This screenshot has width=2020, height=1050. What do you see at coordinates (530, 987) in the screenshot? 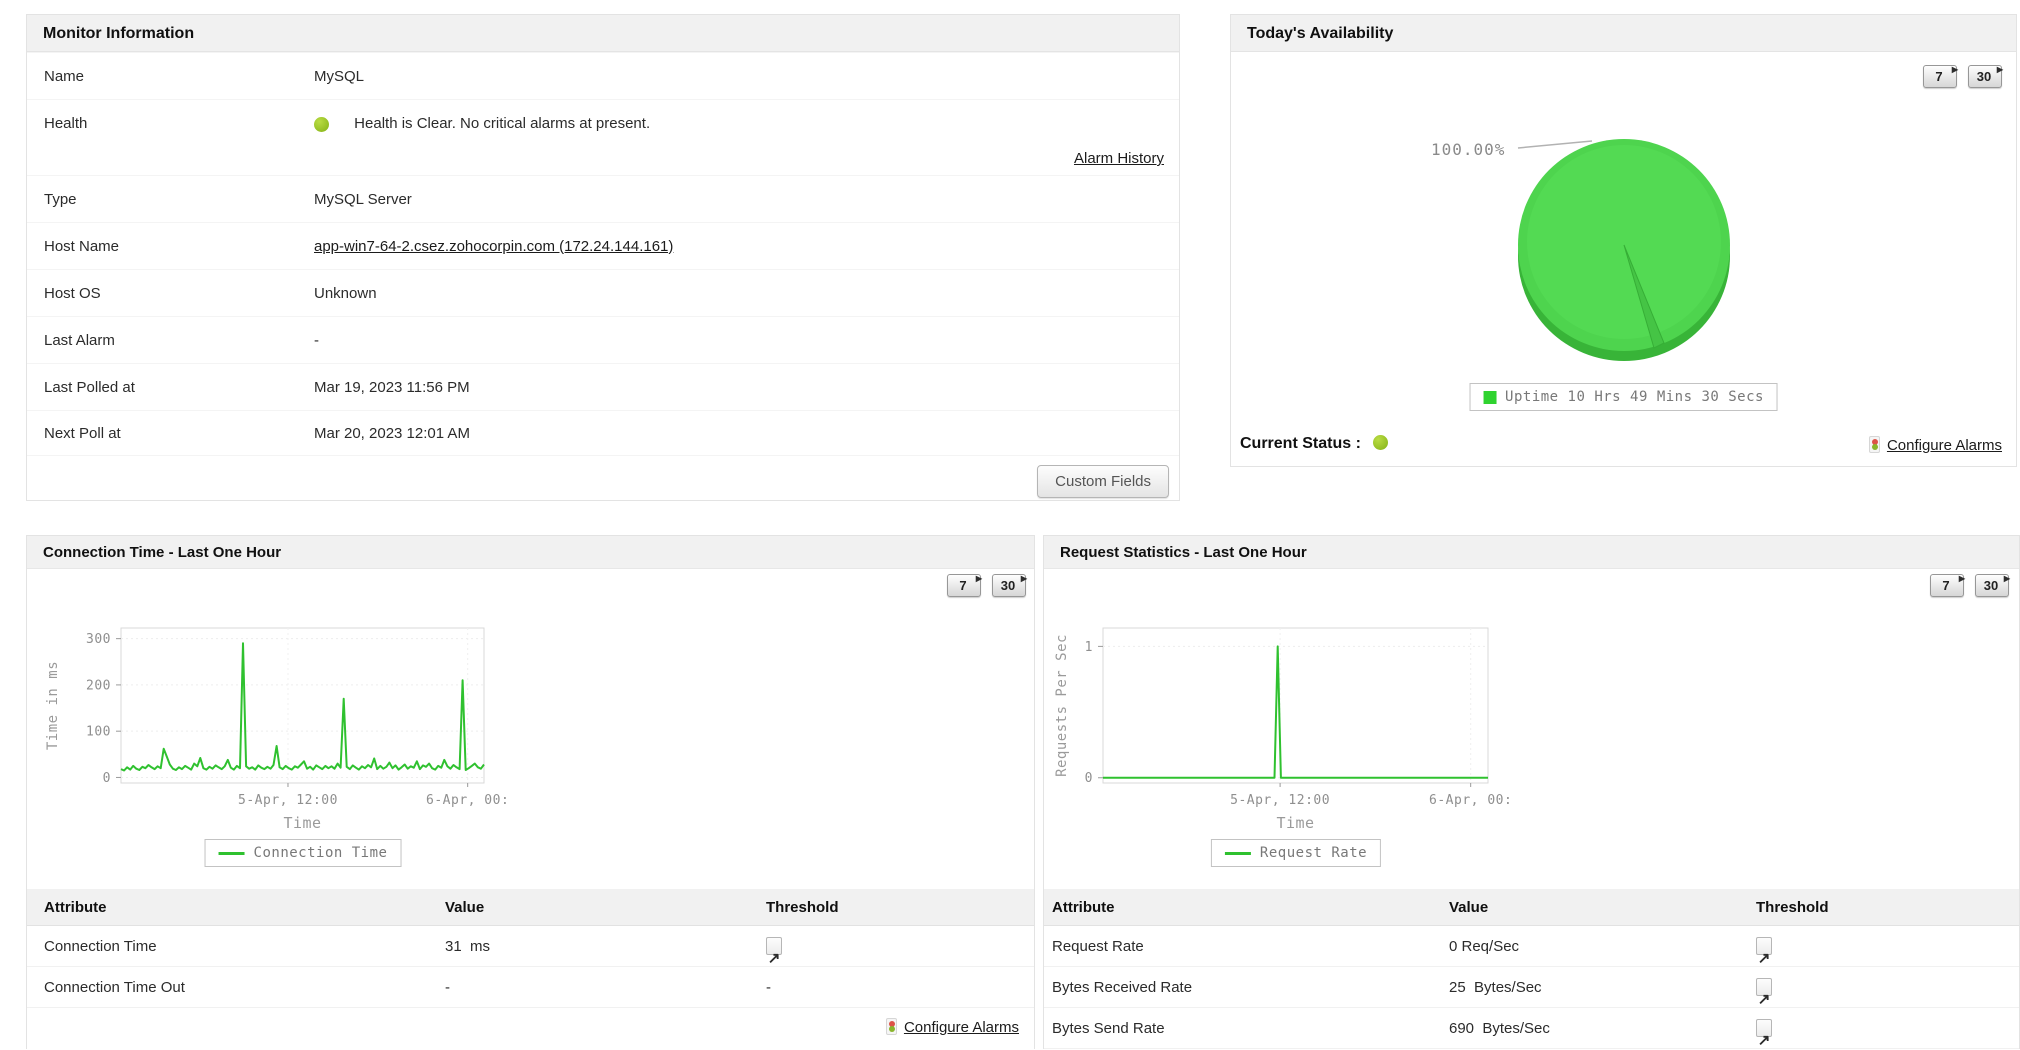
I see `table-row: Connection Time Out - -` at bounding box center [530, 987].